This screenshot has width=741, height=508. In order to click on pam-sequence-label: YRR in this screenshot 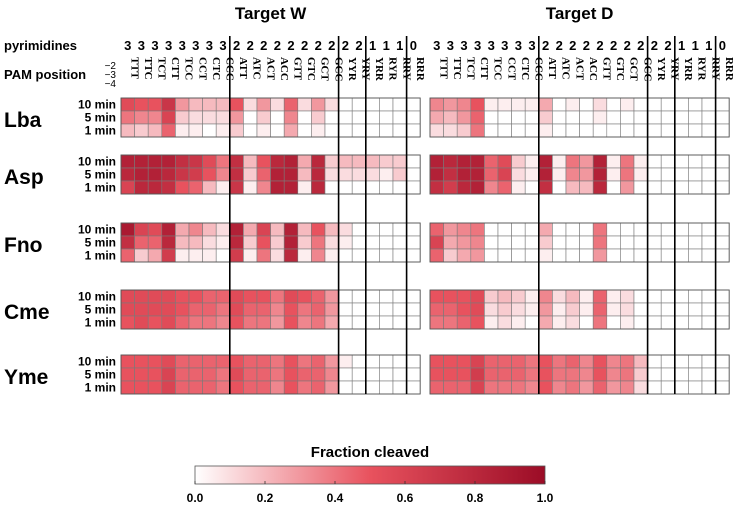, I will do `click(688, 69)`.